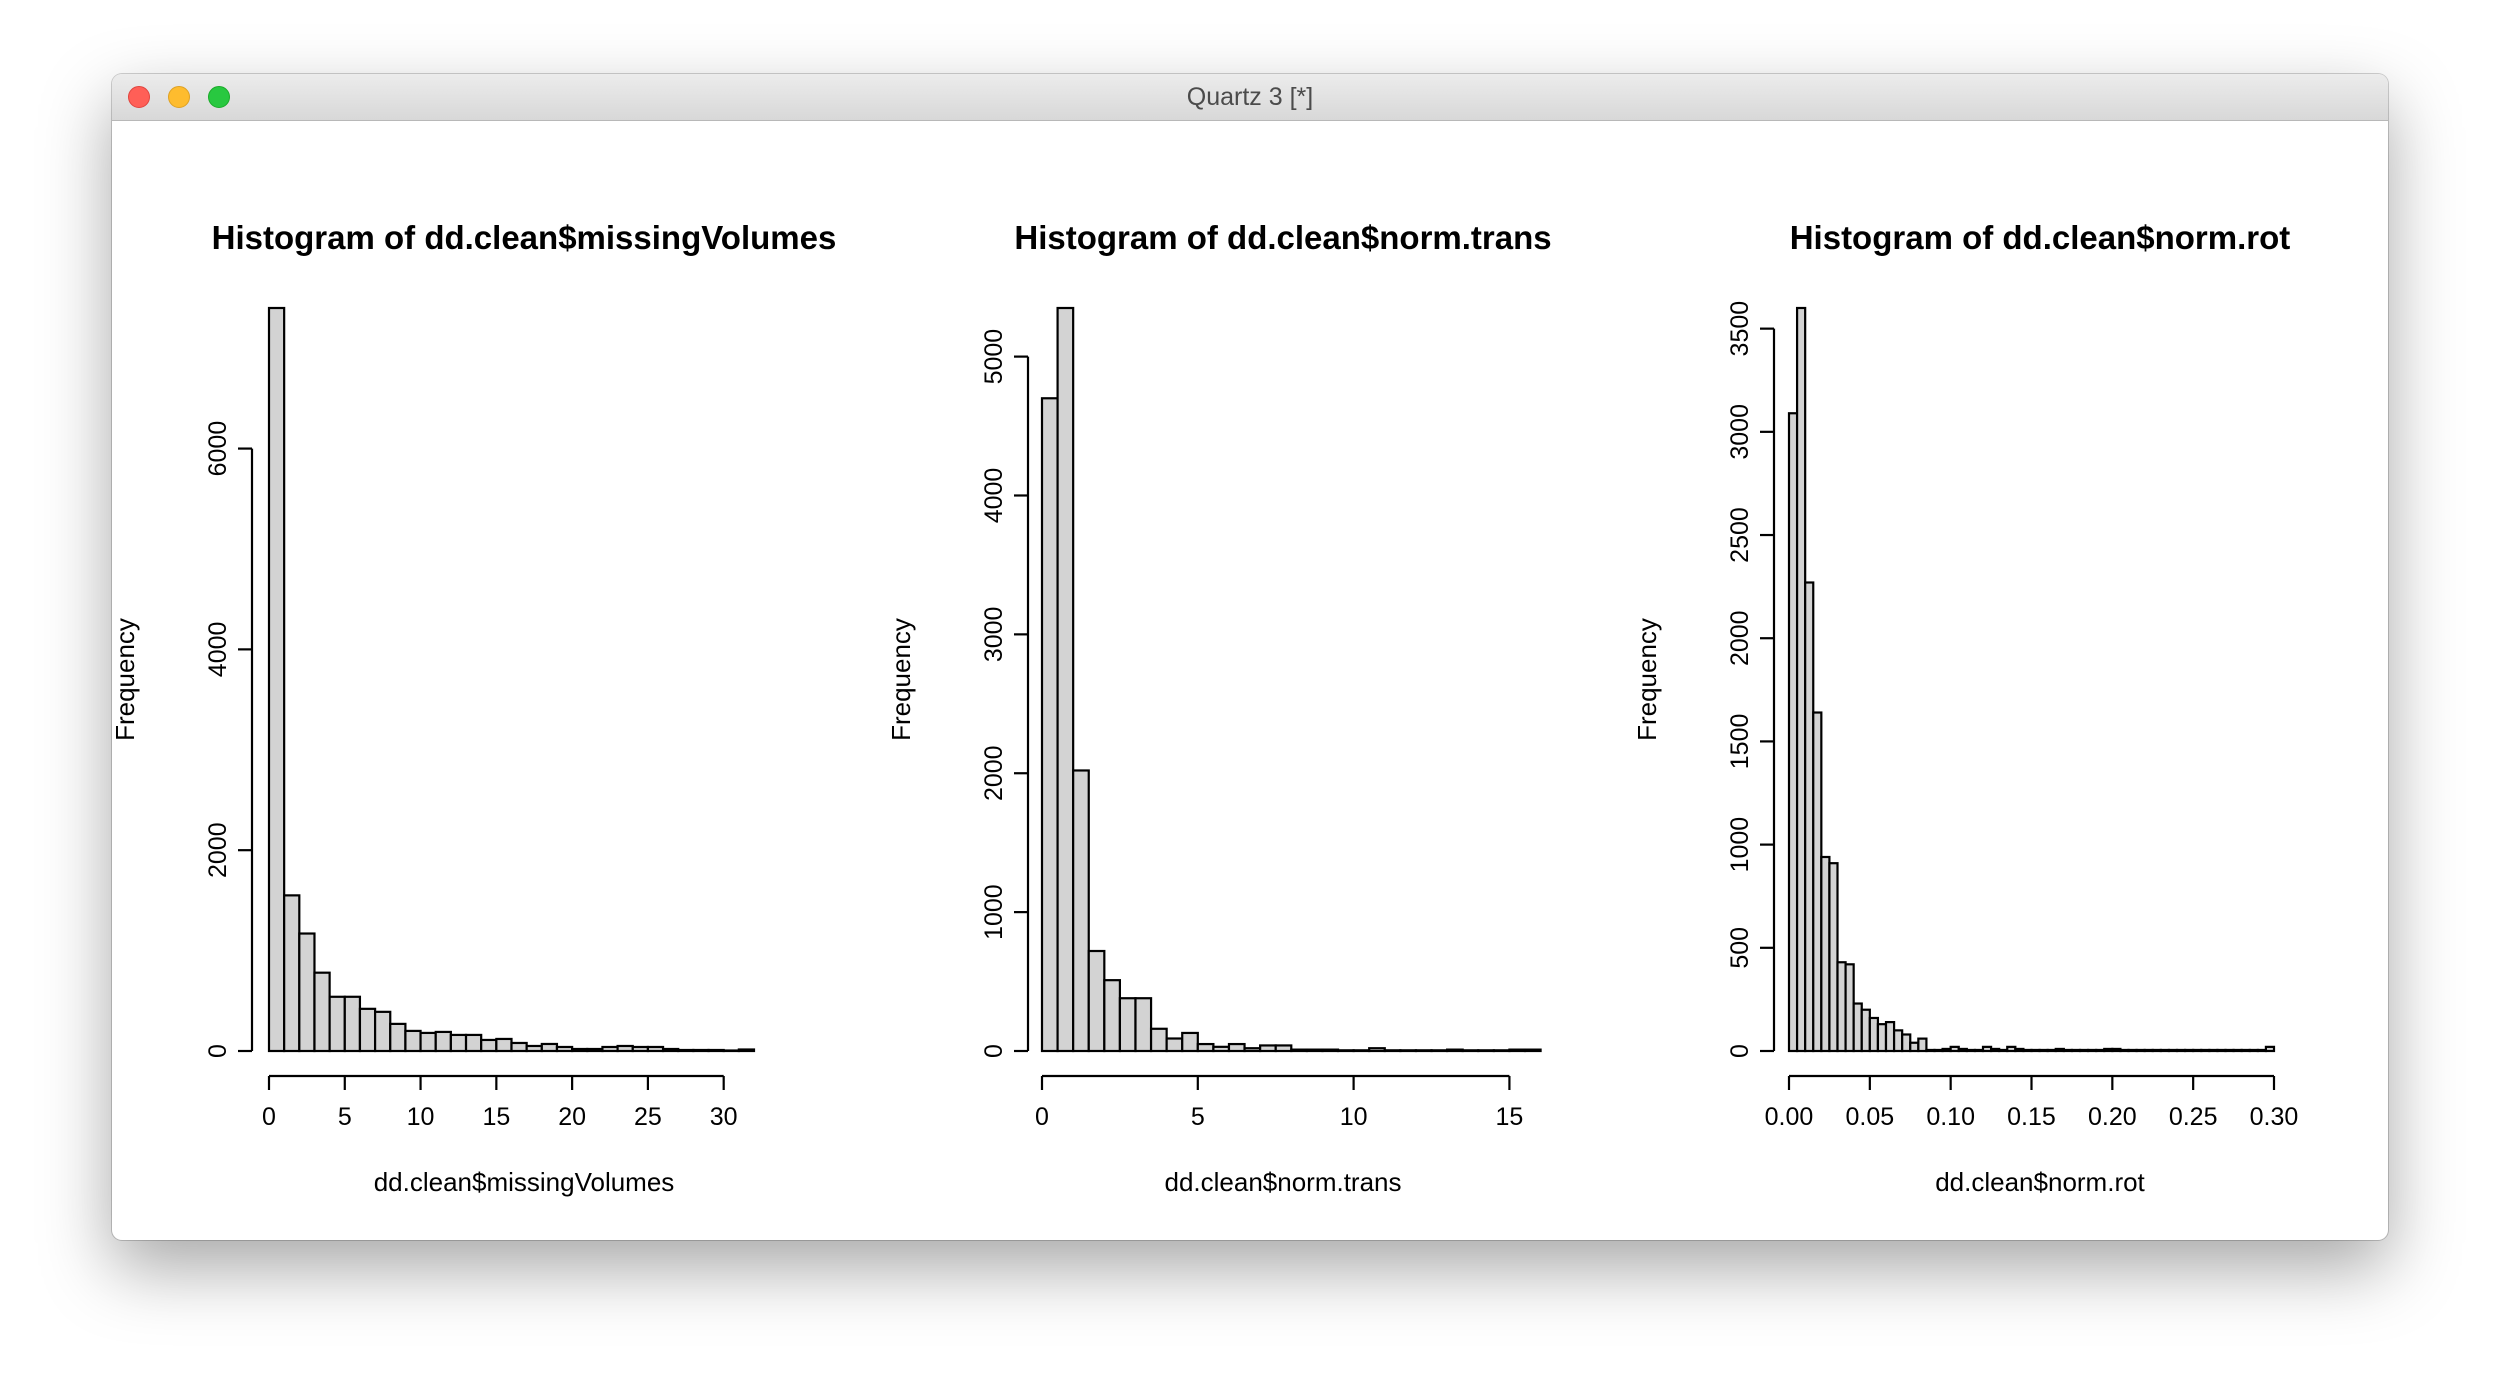 This screenshot has width=2500, height=1388. Describe the element at coordinates (218, 650) in the screenshot. I see `y-tick-label: 4000` at that location.